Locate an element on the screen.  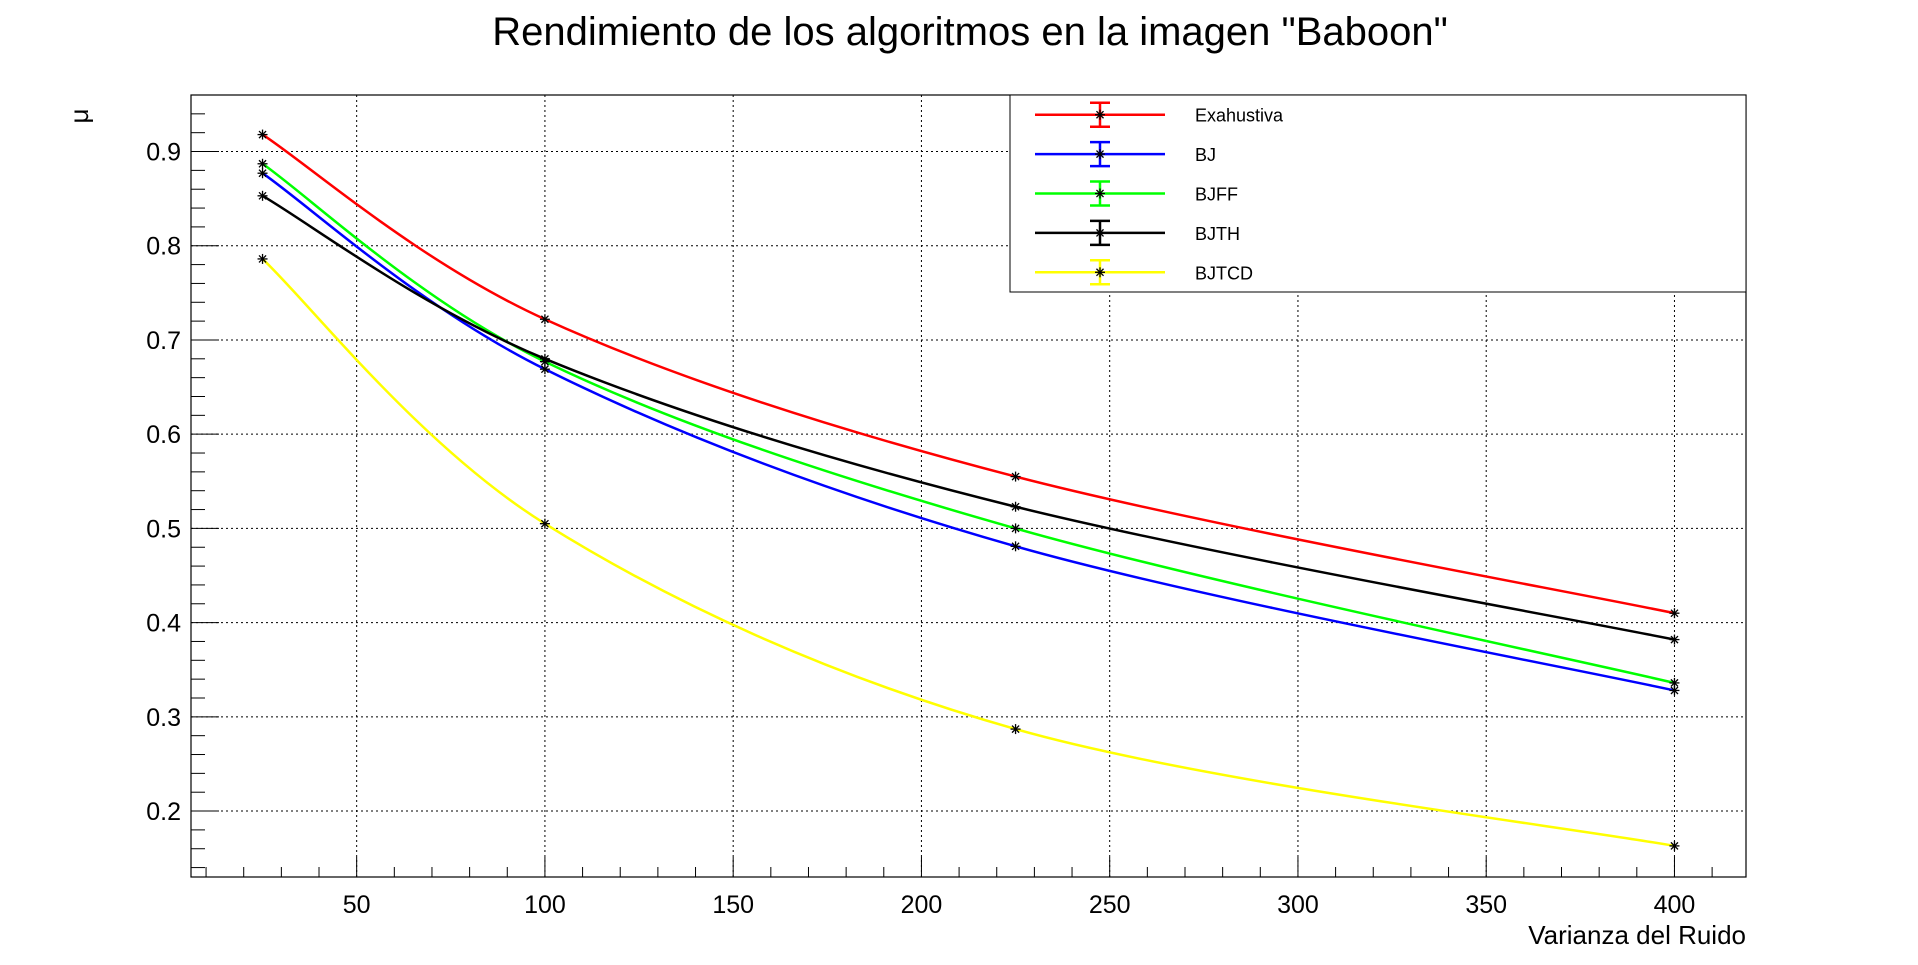
y-tick-label: 0.3 is located at coordinates (163, 718).